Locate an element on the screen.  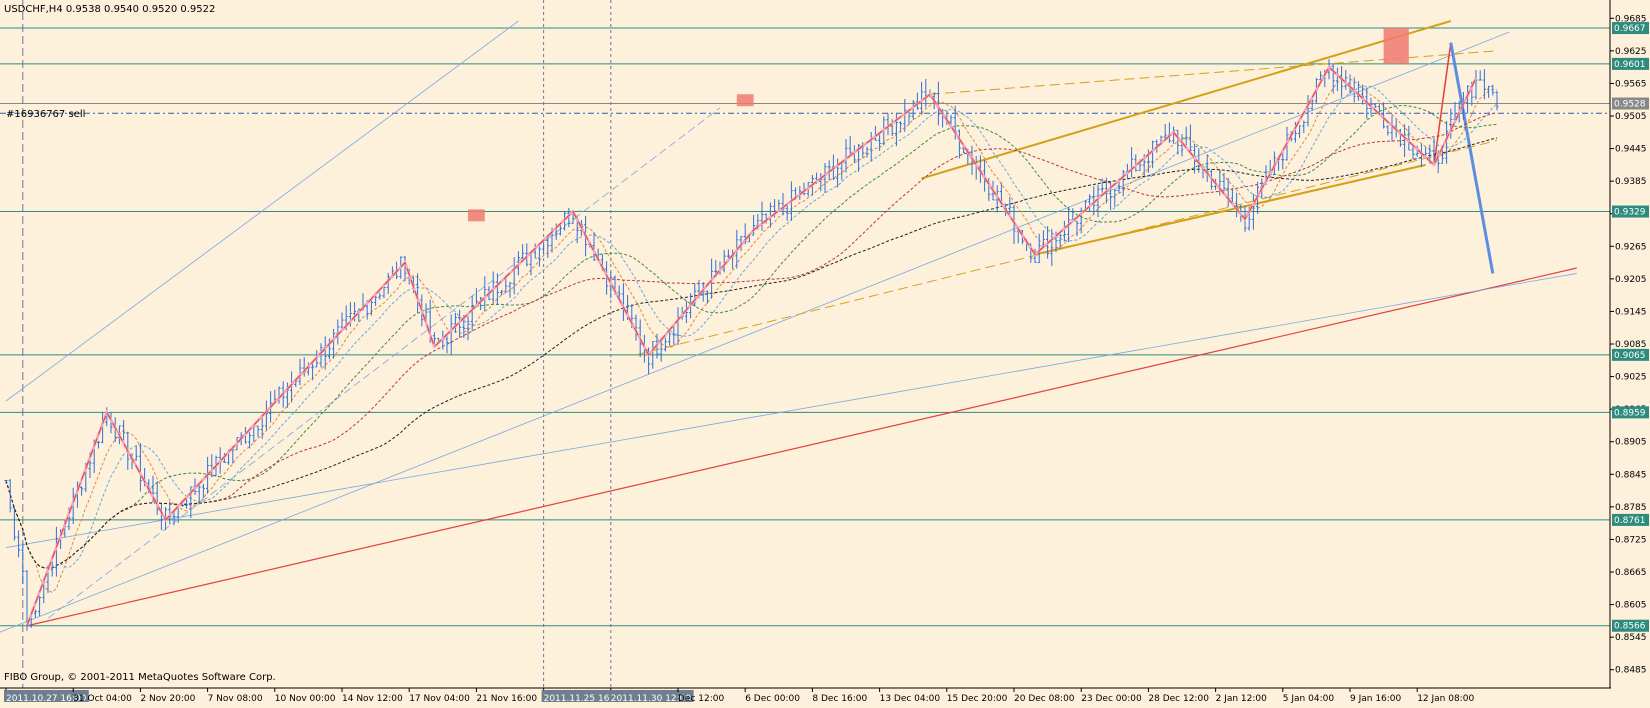
y-tick-label: 0.9085 is located at coordinates (1631, 345).